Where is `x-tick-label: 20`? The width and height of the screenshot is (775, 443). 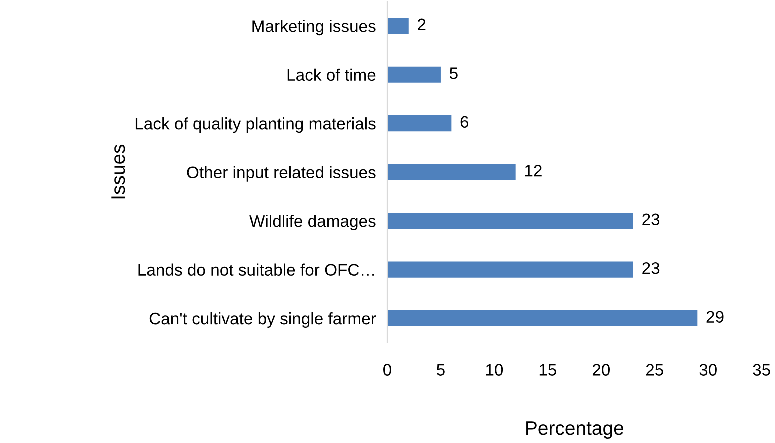
x-tick-label: 20 is located at coordinates (601, 370).